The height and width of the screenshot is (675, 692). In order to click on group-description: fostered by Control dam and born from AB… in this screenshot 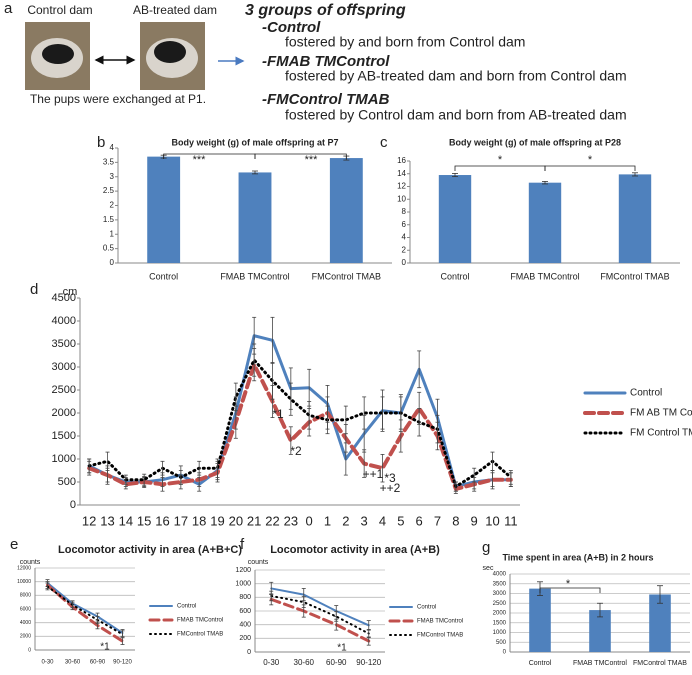, I will do `click(456, 115)`.